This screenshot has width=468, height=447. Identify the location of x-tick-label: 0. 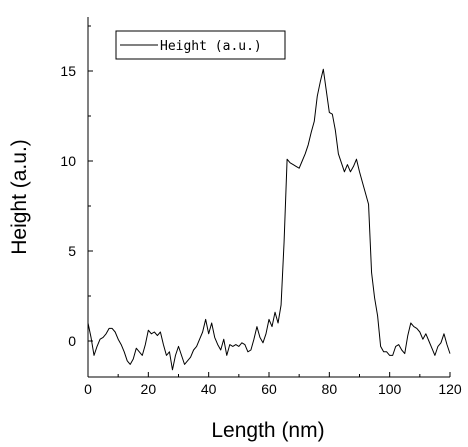
(88, 389).